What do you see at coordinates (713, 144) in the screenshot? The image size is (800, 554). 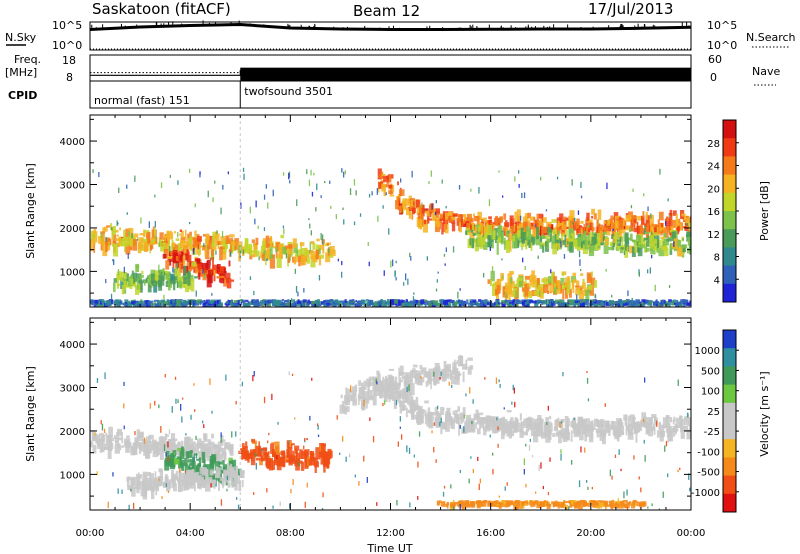 I see `power-colorbar-tick-label: 28` at bounding box center [713, 144].